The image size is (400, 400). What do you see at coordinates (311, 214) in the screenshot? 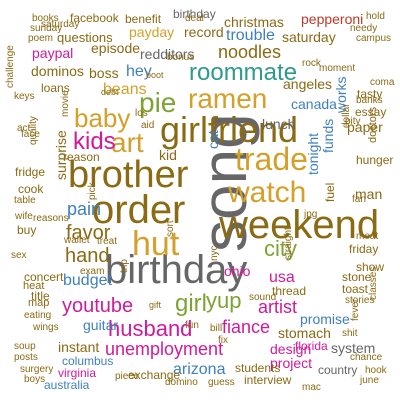
I see `cloud-word: jpg` at bounding box center [311, 214].